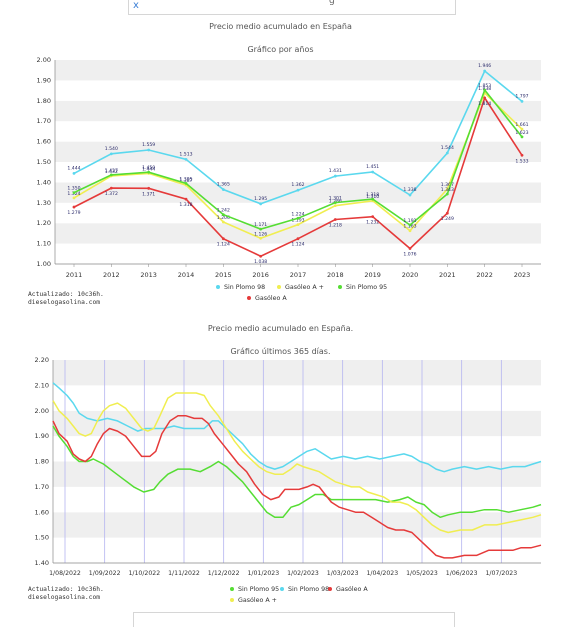 The width and height of the screenshot is (561, 627). Describe the element at coordinates (44, 182) in the screenshot. I see `y-tick-label: 1.40` at that location.